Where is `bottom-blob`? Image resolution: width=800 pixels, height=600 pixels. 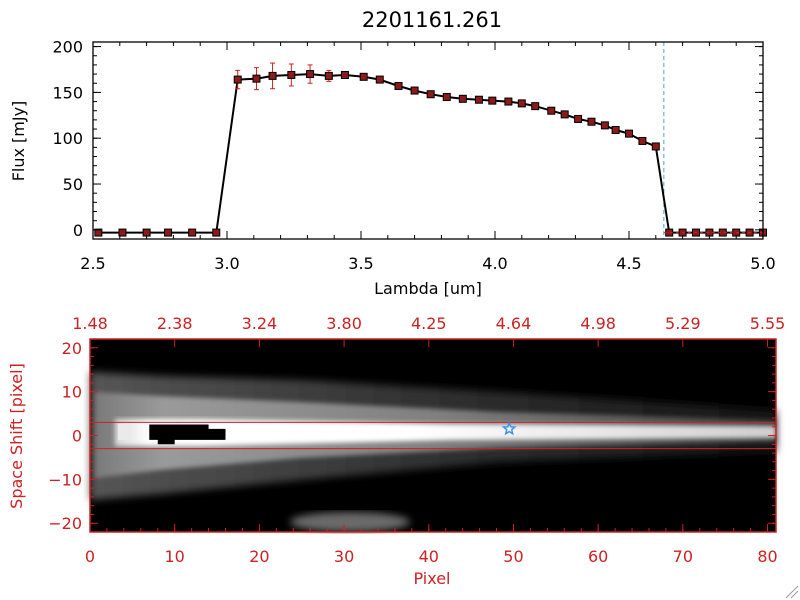 bottom-blob is located at coordinates (350, 522).